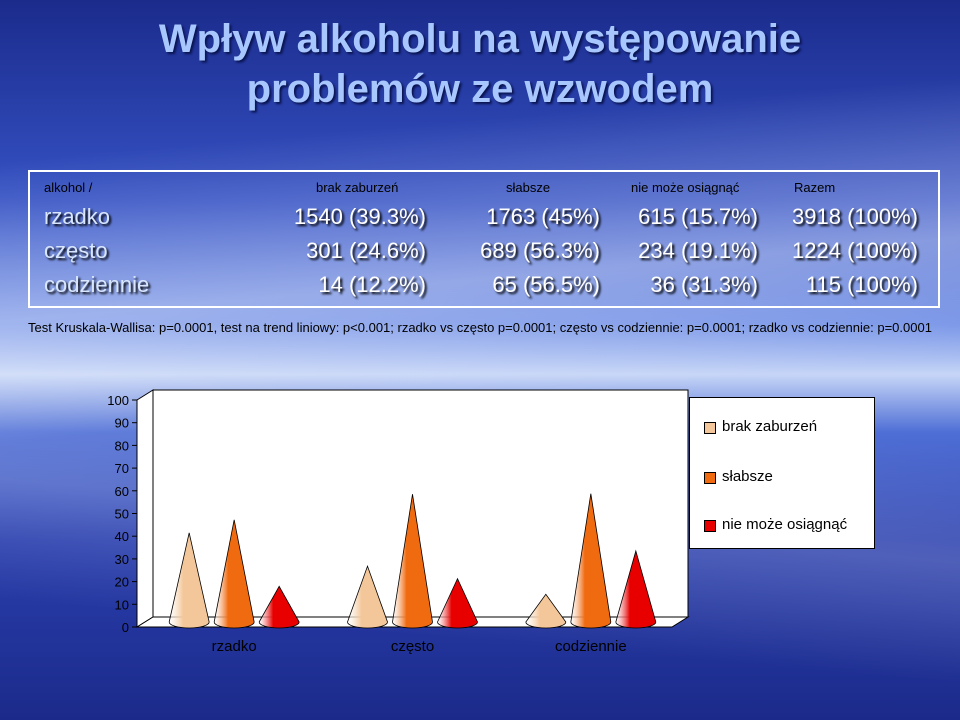 The height and width of the screenshot is (720, 960). I want to click on y-tick-label: 70, so click(122, 468).